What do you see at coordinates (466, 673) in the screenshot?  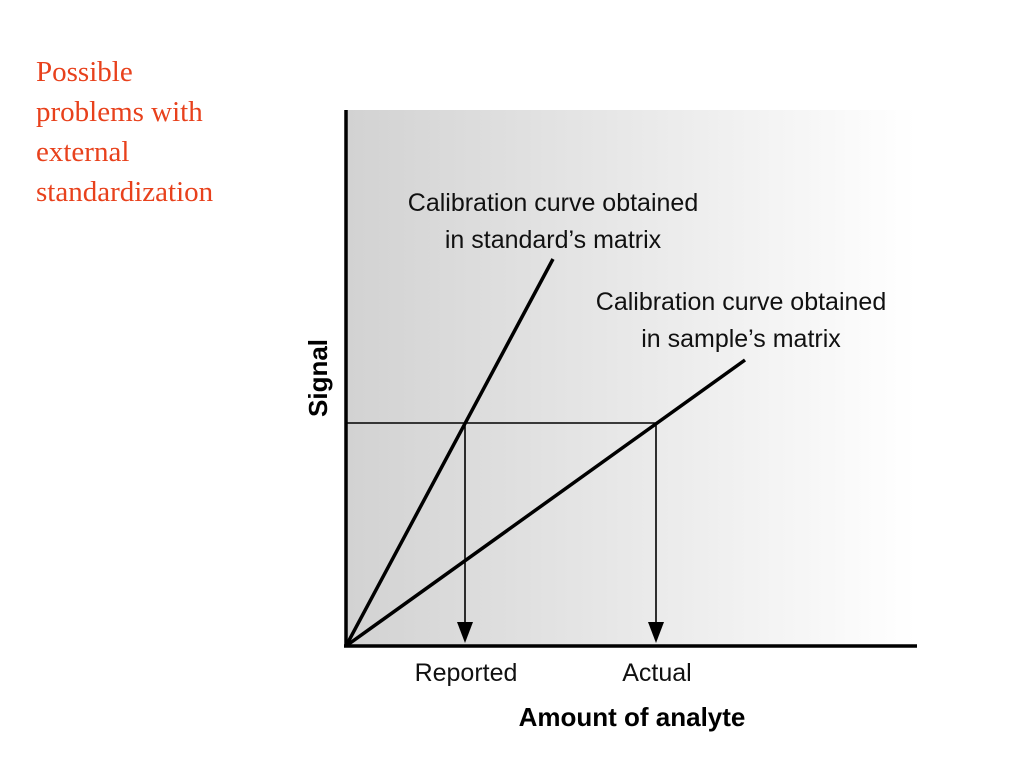 I see `reported-label: Reported` at bounding box center [466, 673].